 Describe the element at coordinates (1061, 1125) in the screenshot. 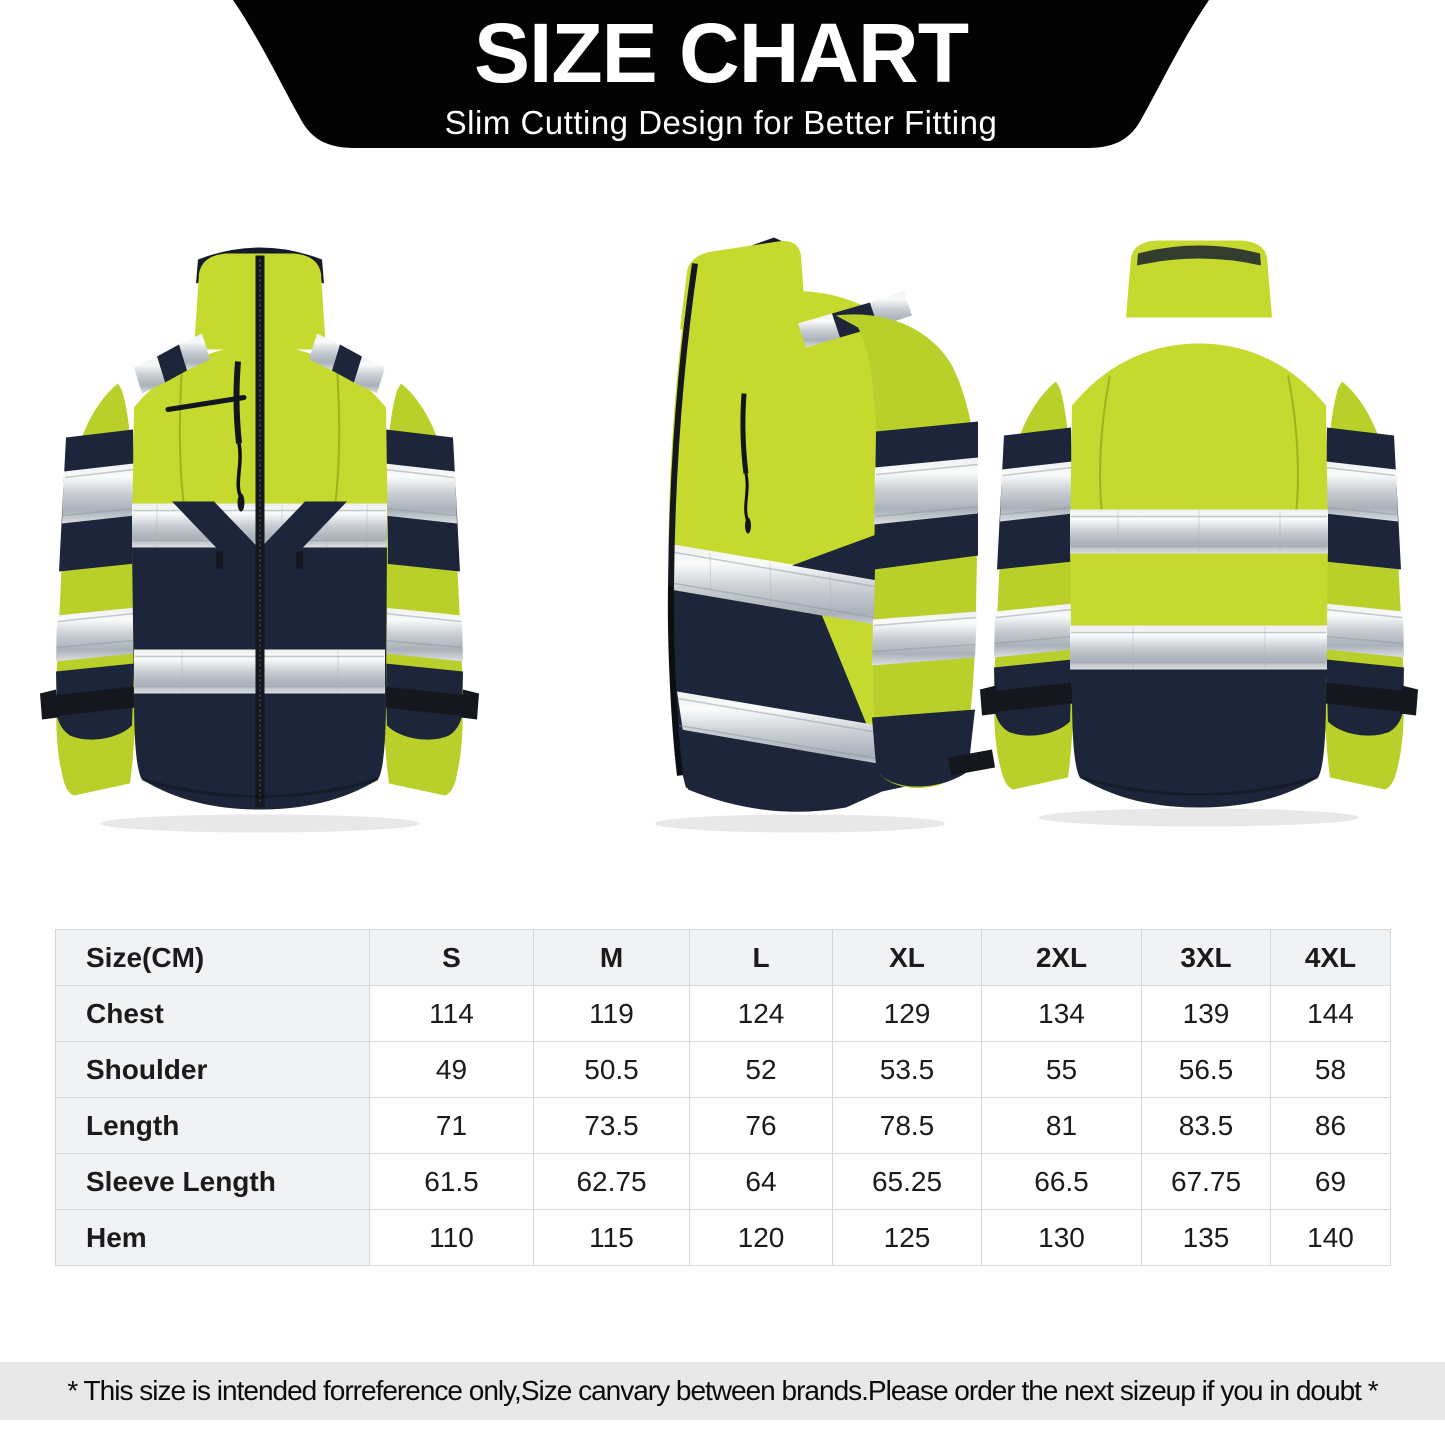

I see `size-value-cell: 81` at that location.